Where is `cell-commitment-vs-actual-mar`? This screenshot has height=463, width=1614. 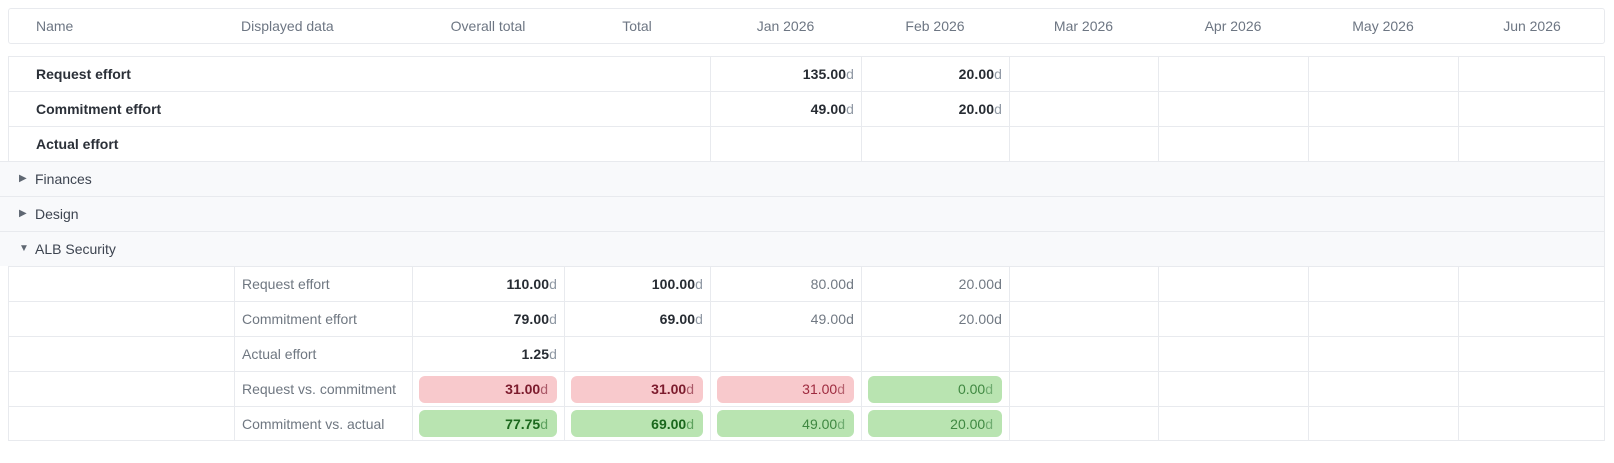
cell-commitment-vs-actual-mar is located at coordinates (1083, 423).